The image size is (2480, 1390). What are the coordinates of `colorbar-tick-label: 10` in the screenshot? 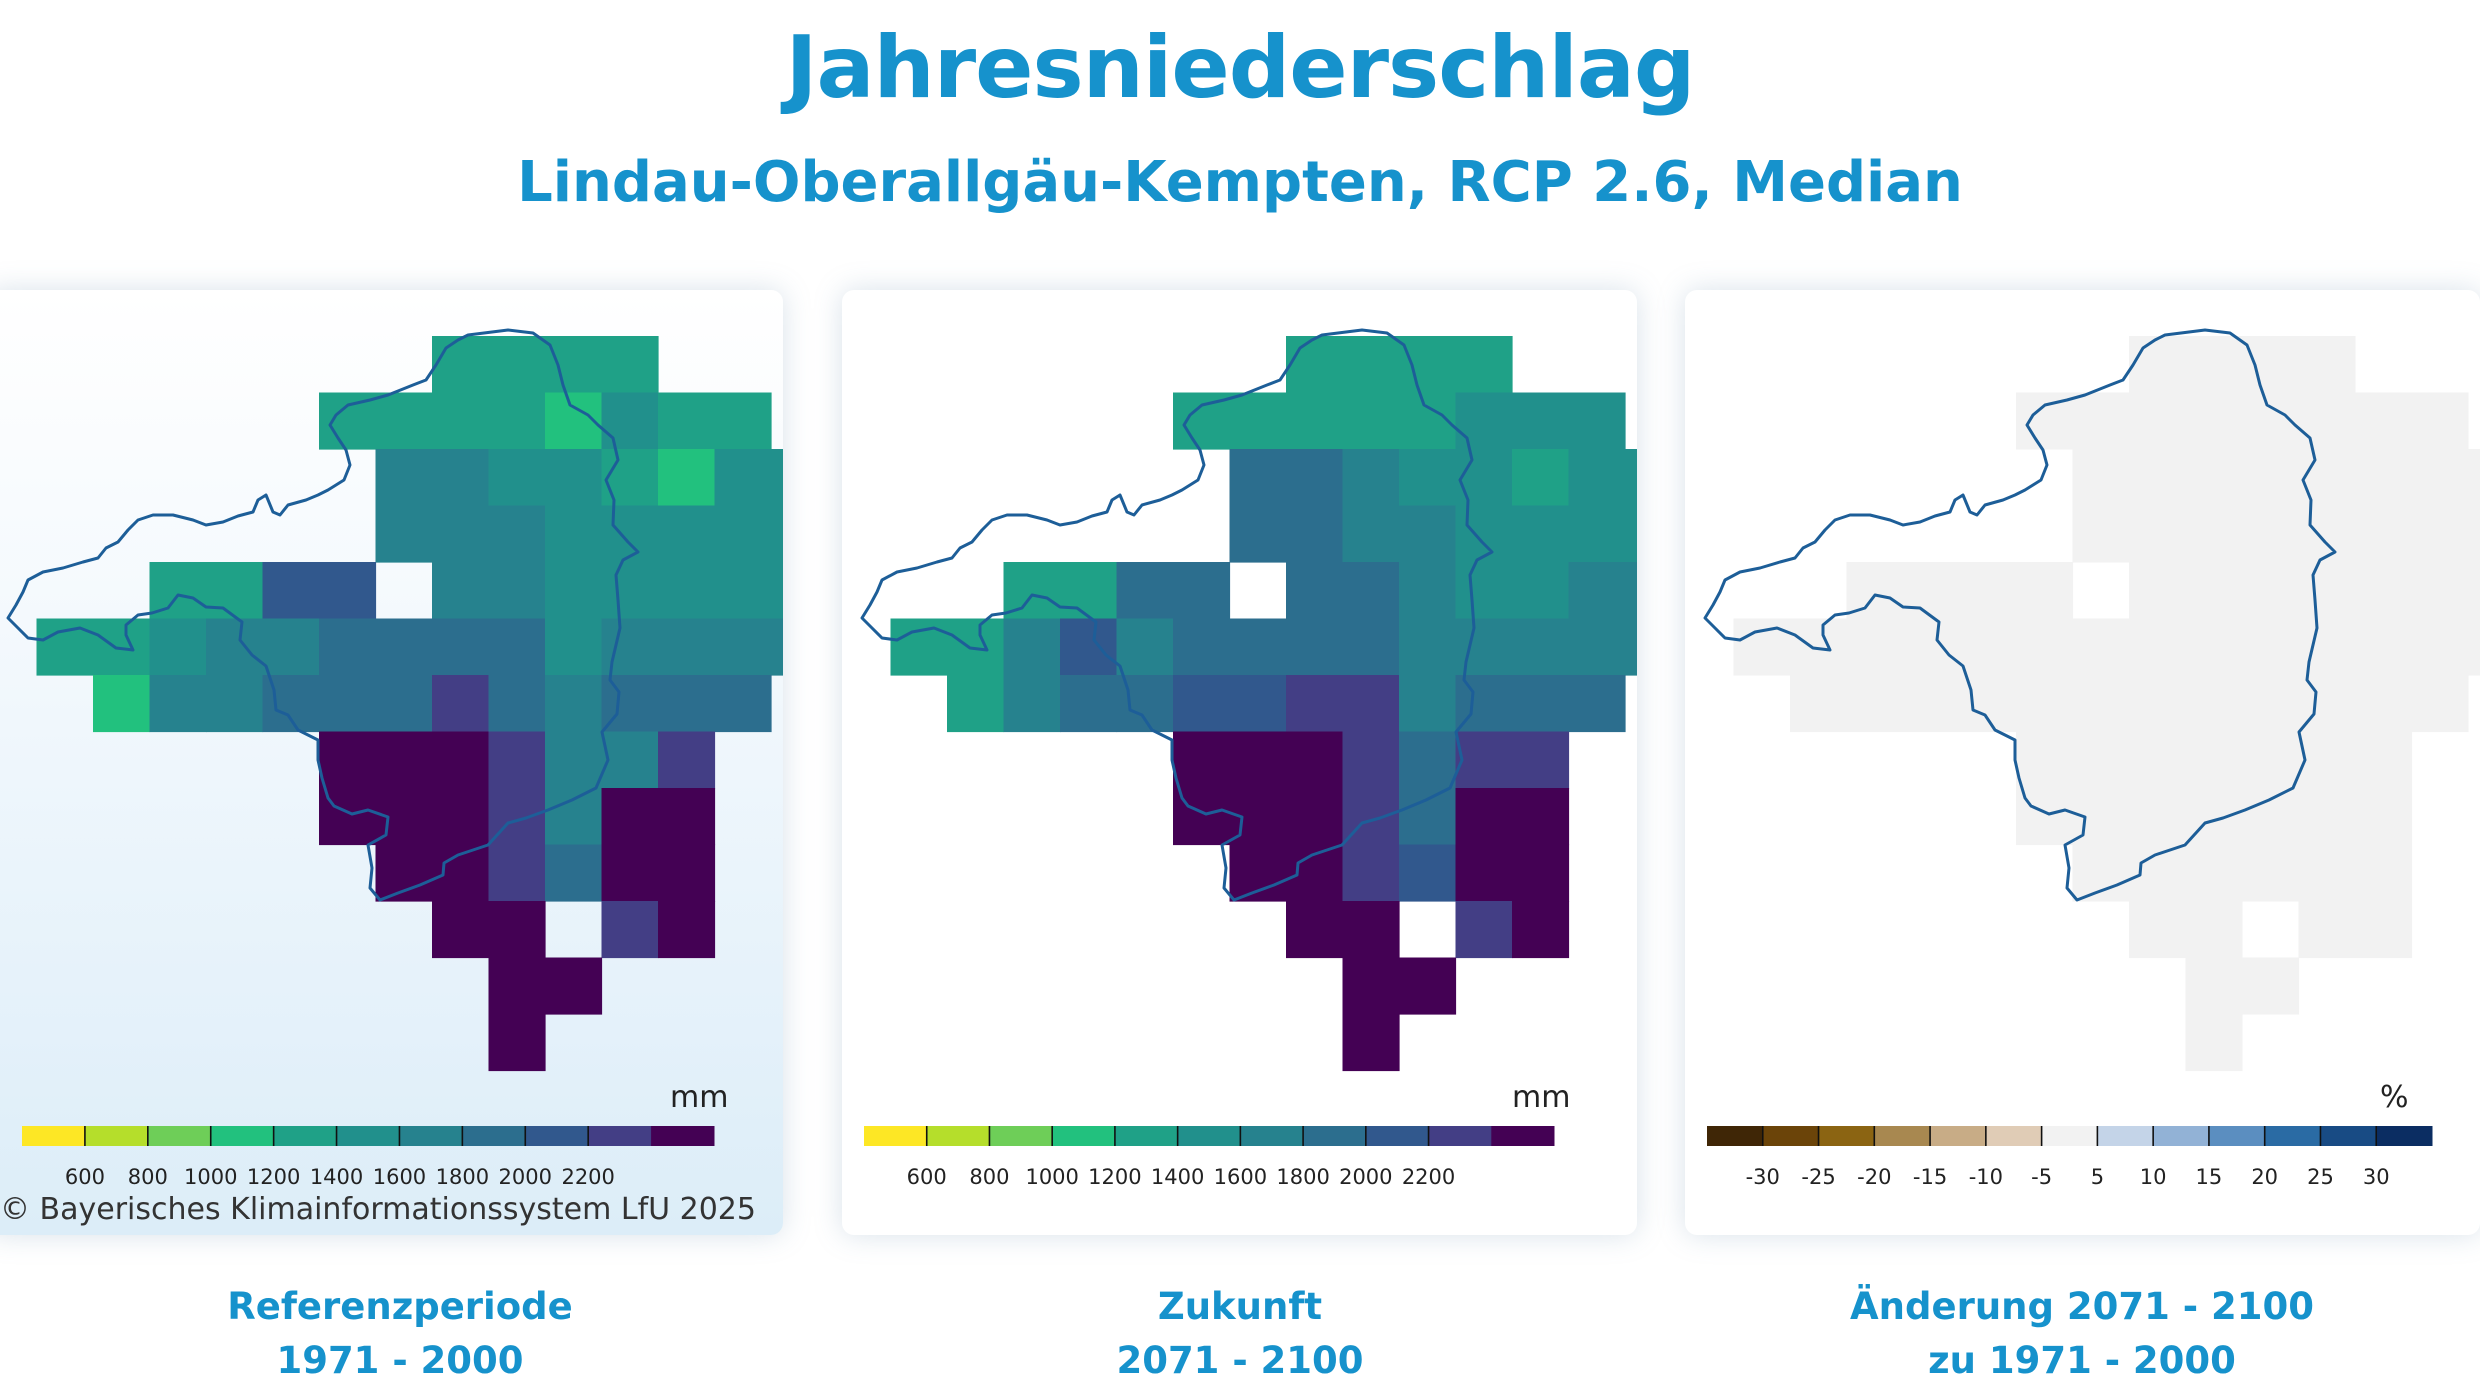 It's located at (2153, 1177).